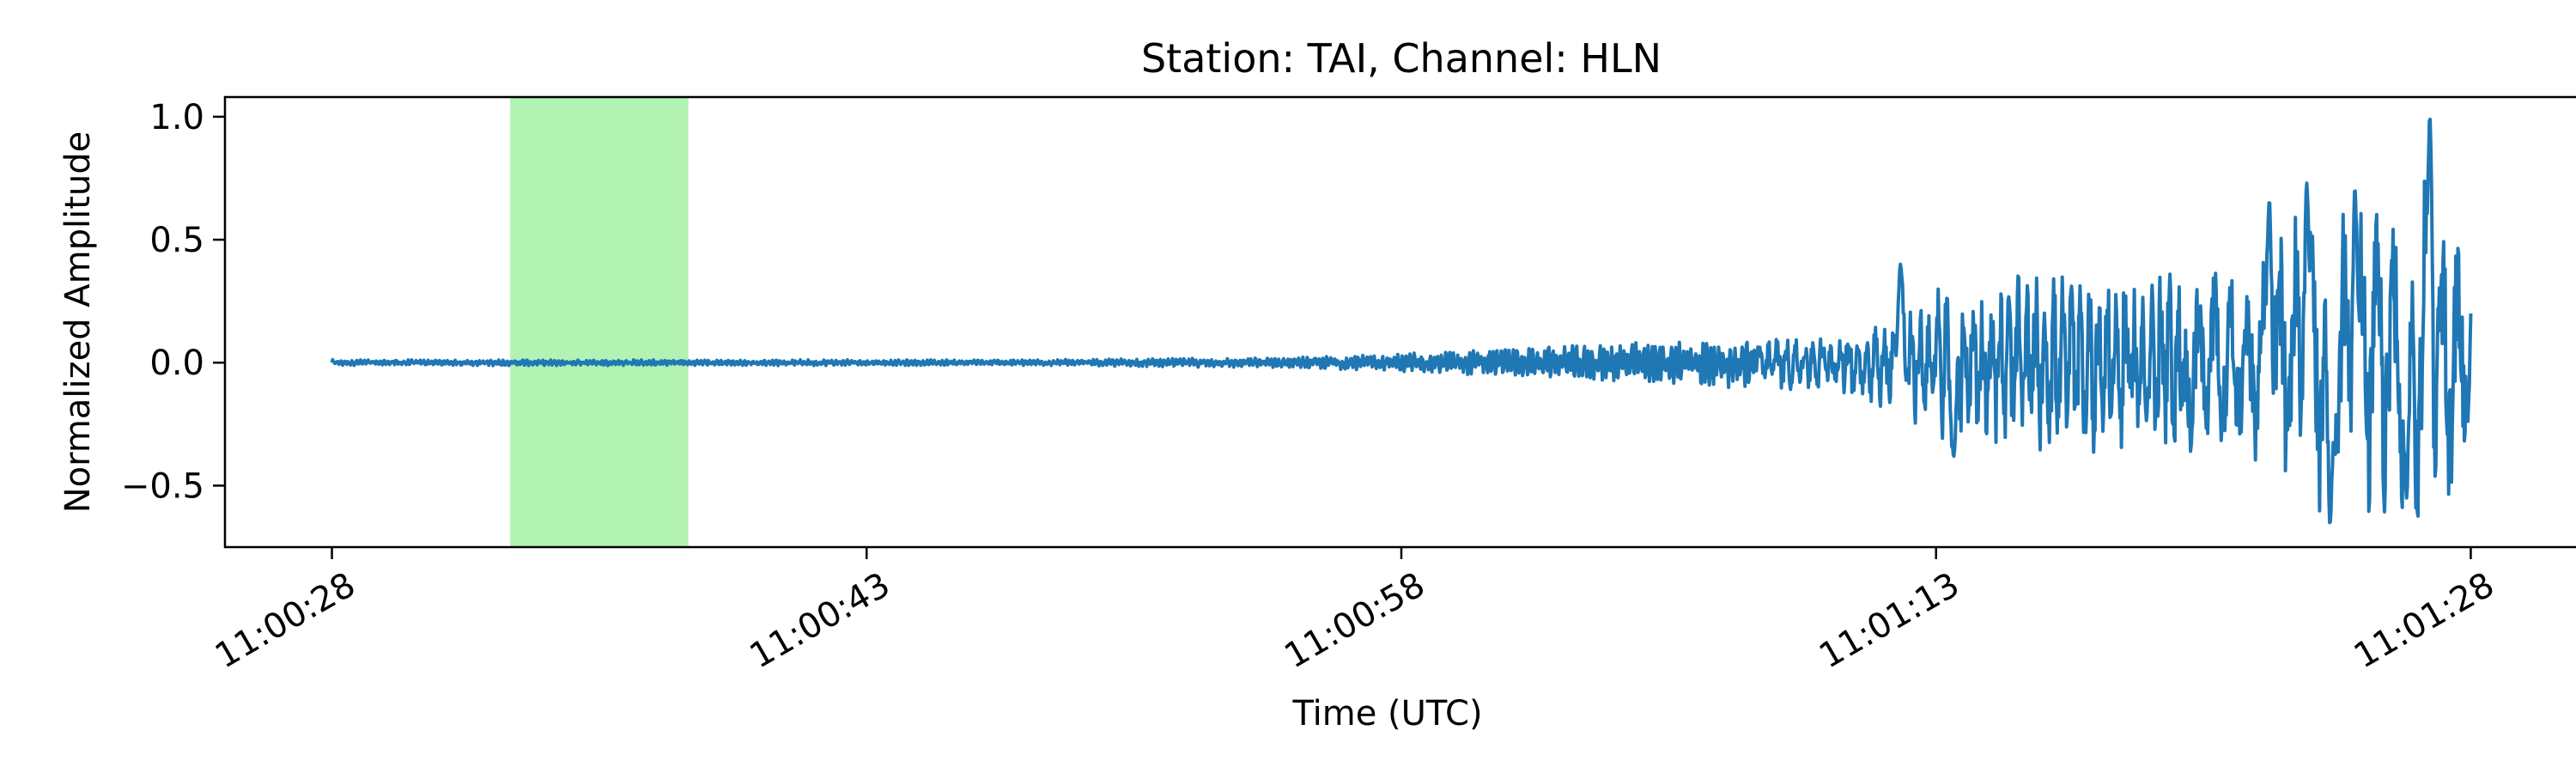  Describe the element at coordinates (1889, 621) in the screenshot. I see `x-tick-label: 11:01:13` at that location.